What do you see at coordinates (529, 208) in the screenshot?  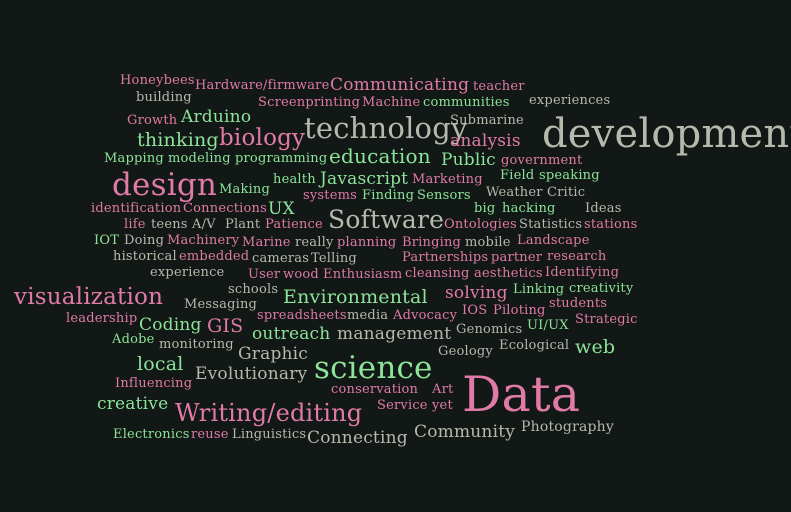 I see `word-hacking: hacking` at bounding box center [529, 208].